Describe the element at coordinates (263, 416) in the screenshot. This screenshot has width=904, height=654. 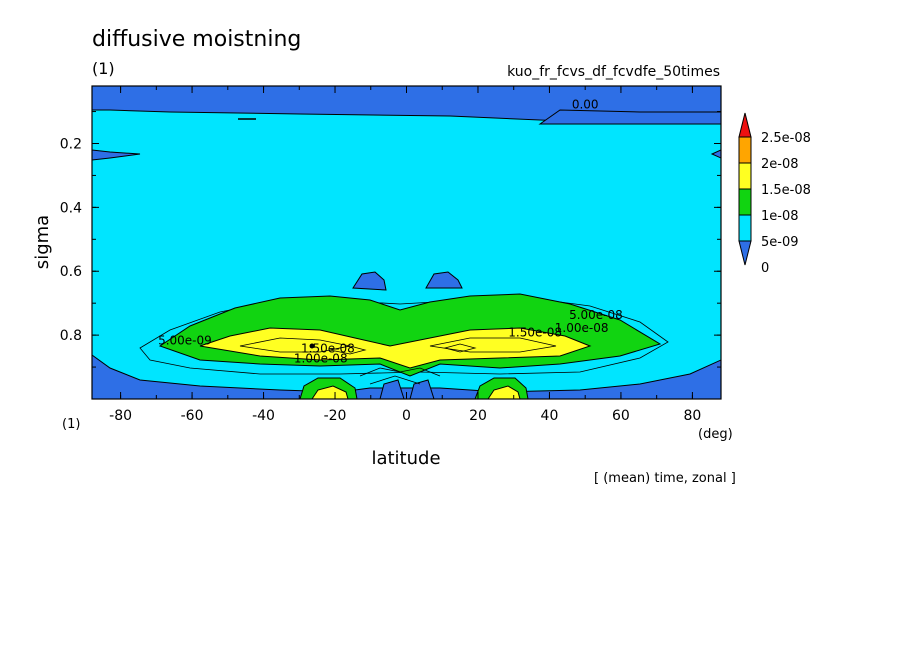
I see `x-tick-label: -40` at that location.